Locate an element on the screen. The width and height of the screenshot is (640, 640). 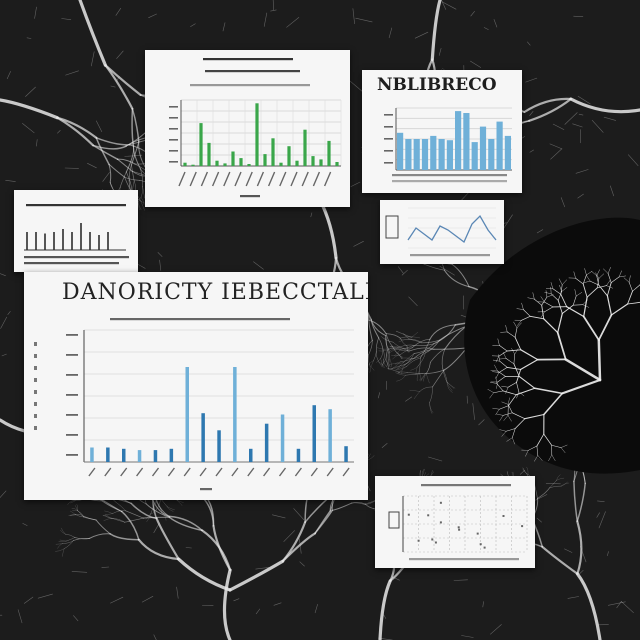
tr-xlabels2-text-line is located at coordinates (449, 181).